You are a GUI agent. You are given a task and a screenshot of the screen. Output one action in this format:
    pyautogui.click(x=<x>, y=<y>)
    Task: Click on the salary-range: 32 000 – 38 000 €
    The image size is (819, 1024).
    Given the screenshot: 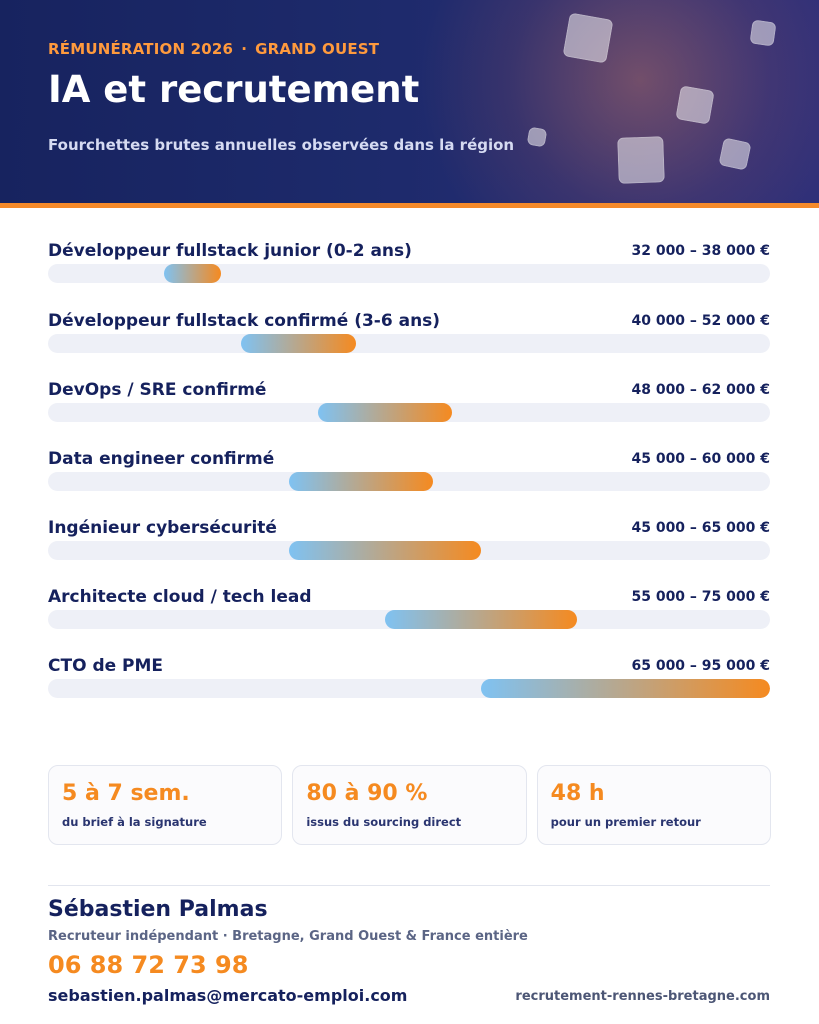 What is the action you would take?
    pyautogui.click(x=700, y=251)
    